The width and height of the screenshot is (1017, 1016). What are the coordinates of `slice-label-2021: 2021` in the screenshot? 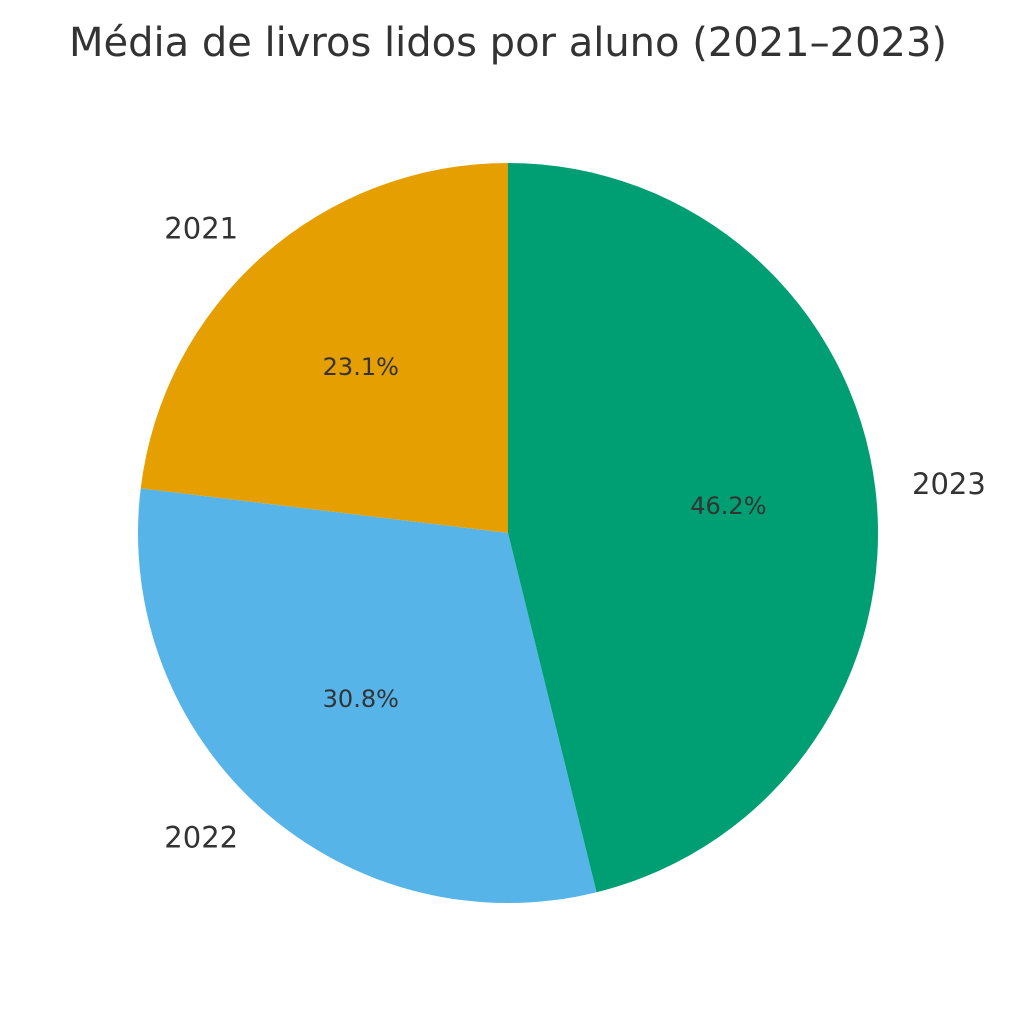 It's located at (201, 228).